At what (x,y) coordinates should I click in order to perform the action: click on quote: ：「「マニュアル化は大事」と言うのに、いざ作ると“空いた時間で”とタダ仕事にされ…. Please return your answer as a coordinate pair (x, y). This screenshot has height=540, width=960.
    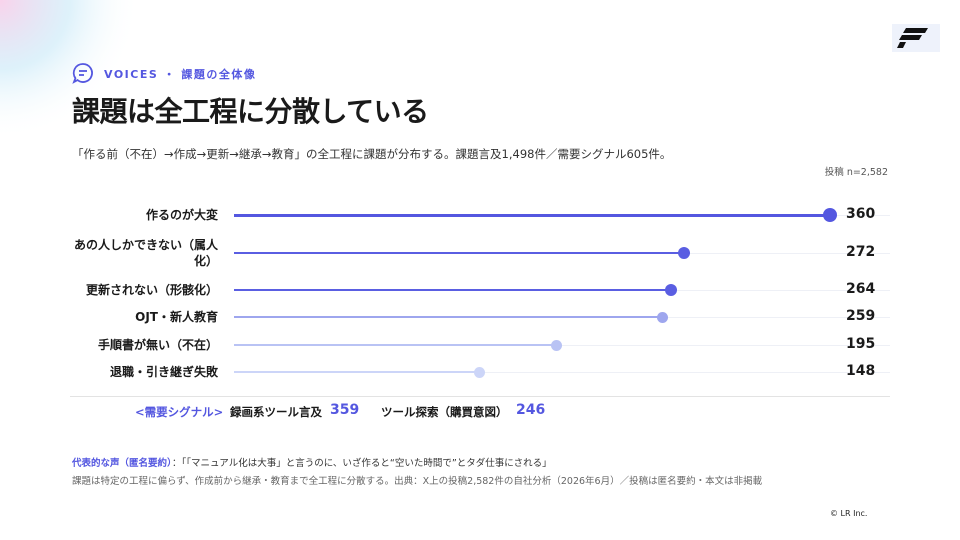
    Looking at the image, I should click on (362, 463).